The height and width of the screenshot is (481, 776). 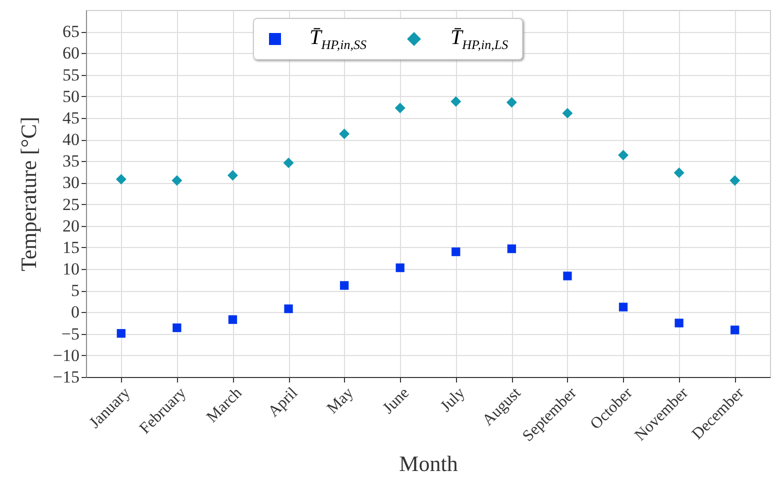 What do you see at coordinates (479, 39) in the screenshot?
I see `legend-label: T̄$_{HP,in,LS}$` at bounding box center [479, 39].